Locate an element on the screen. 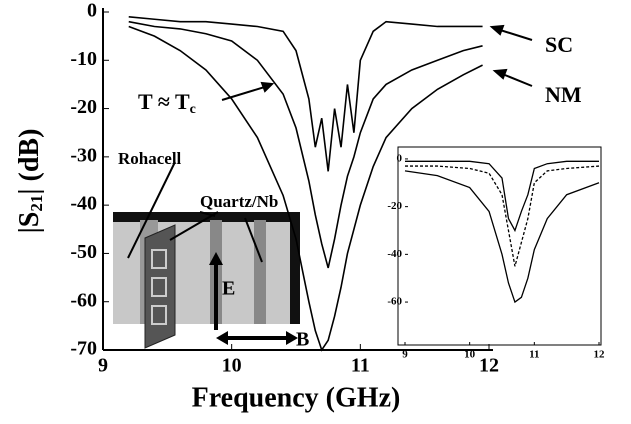 The image size is (631, 424). annotation-arrows is located at coordinates (377, 62).